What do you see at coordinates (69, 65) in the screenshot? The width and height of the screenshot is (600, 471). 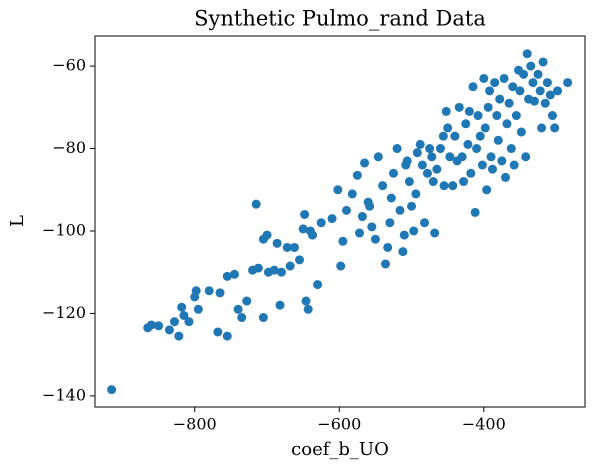 I see `y-tick-label: −60` at bounding box center [69, 65].